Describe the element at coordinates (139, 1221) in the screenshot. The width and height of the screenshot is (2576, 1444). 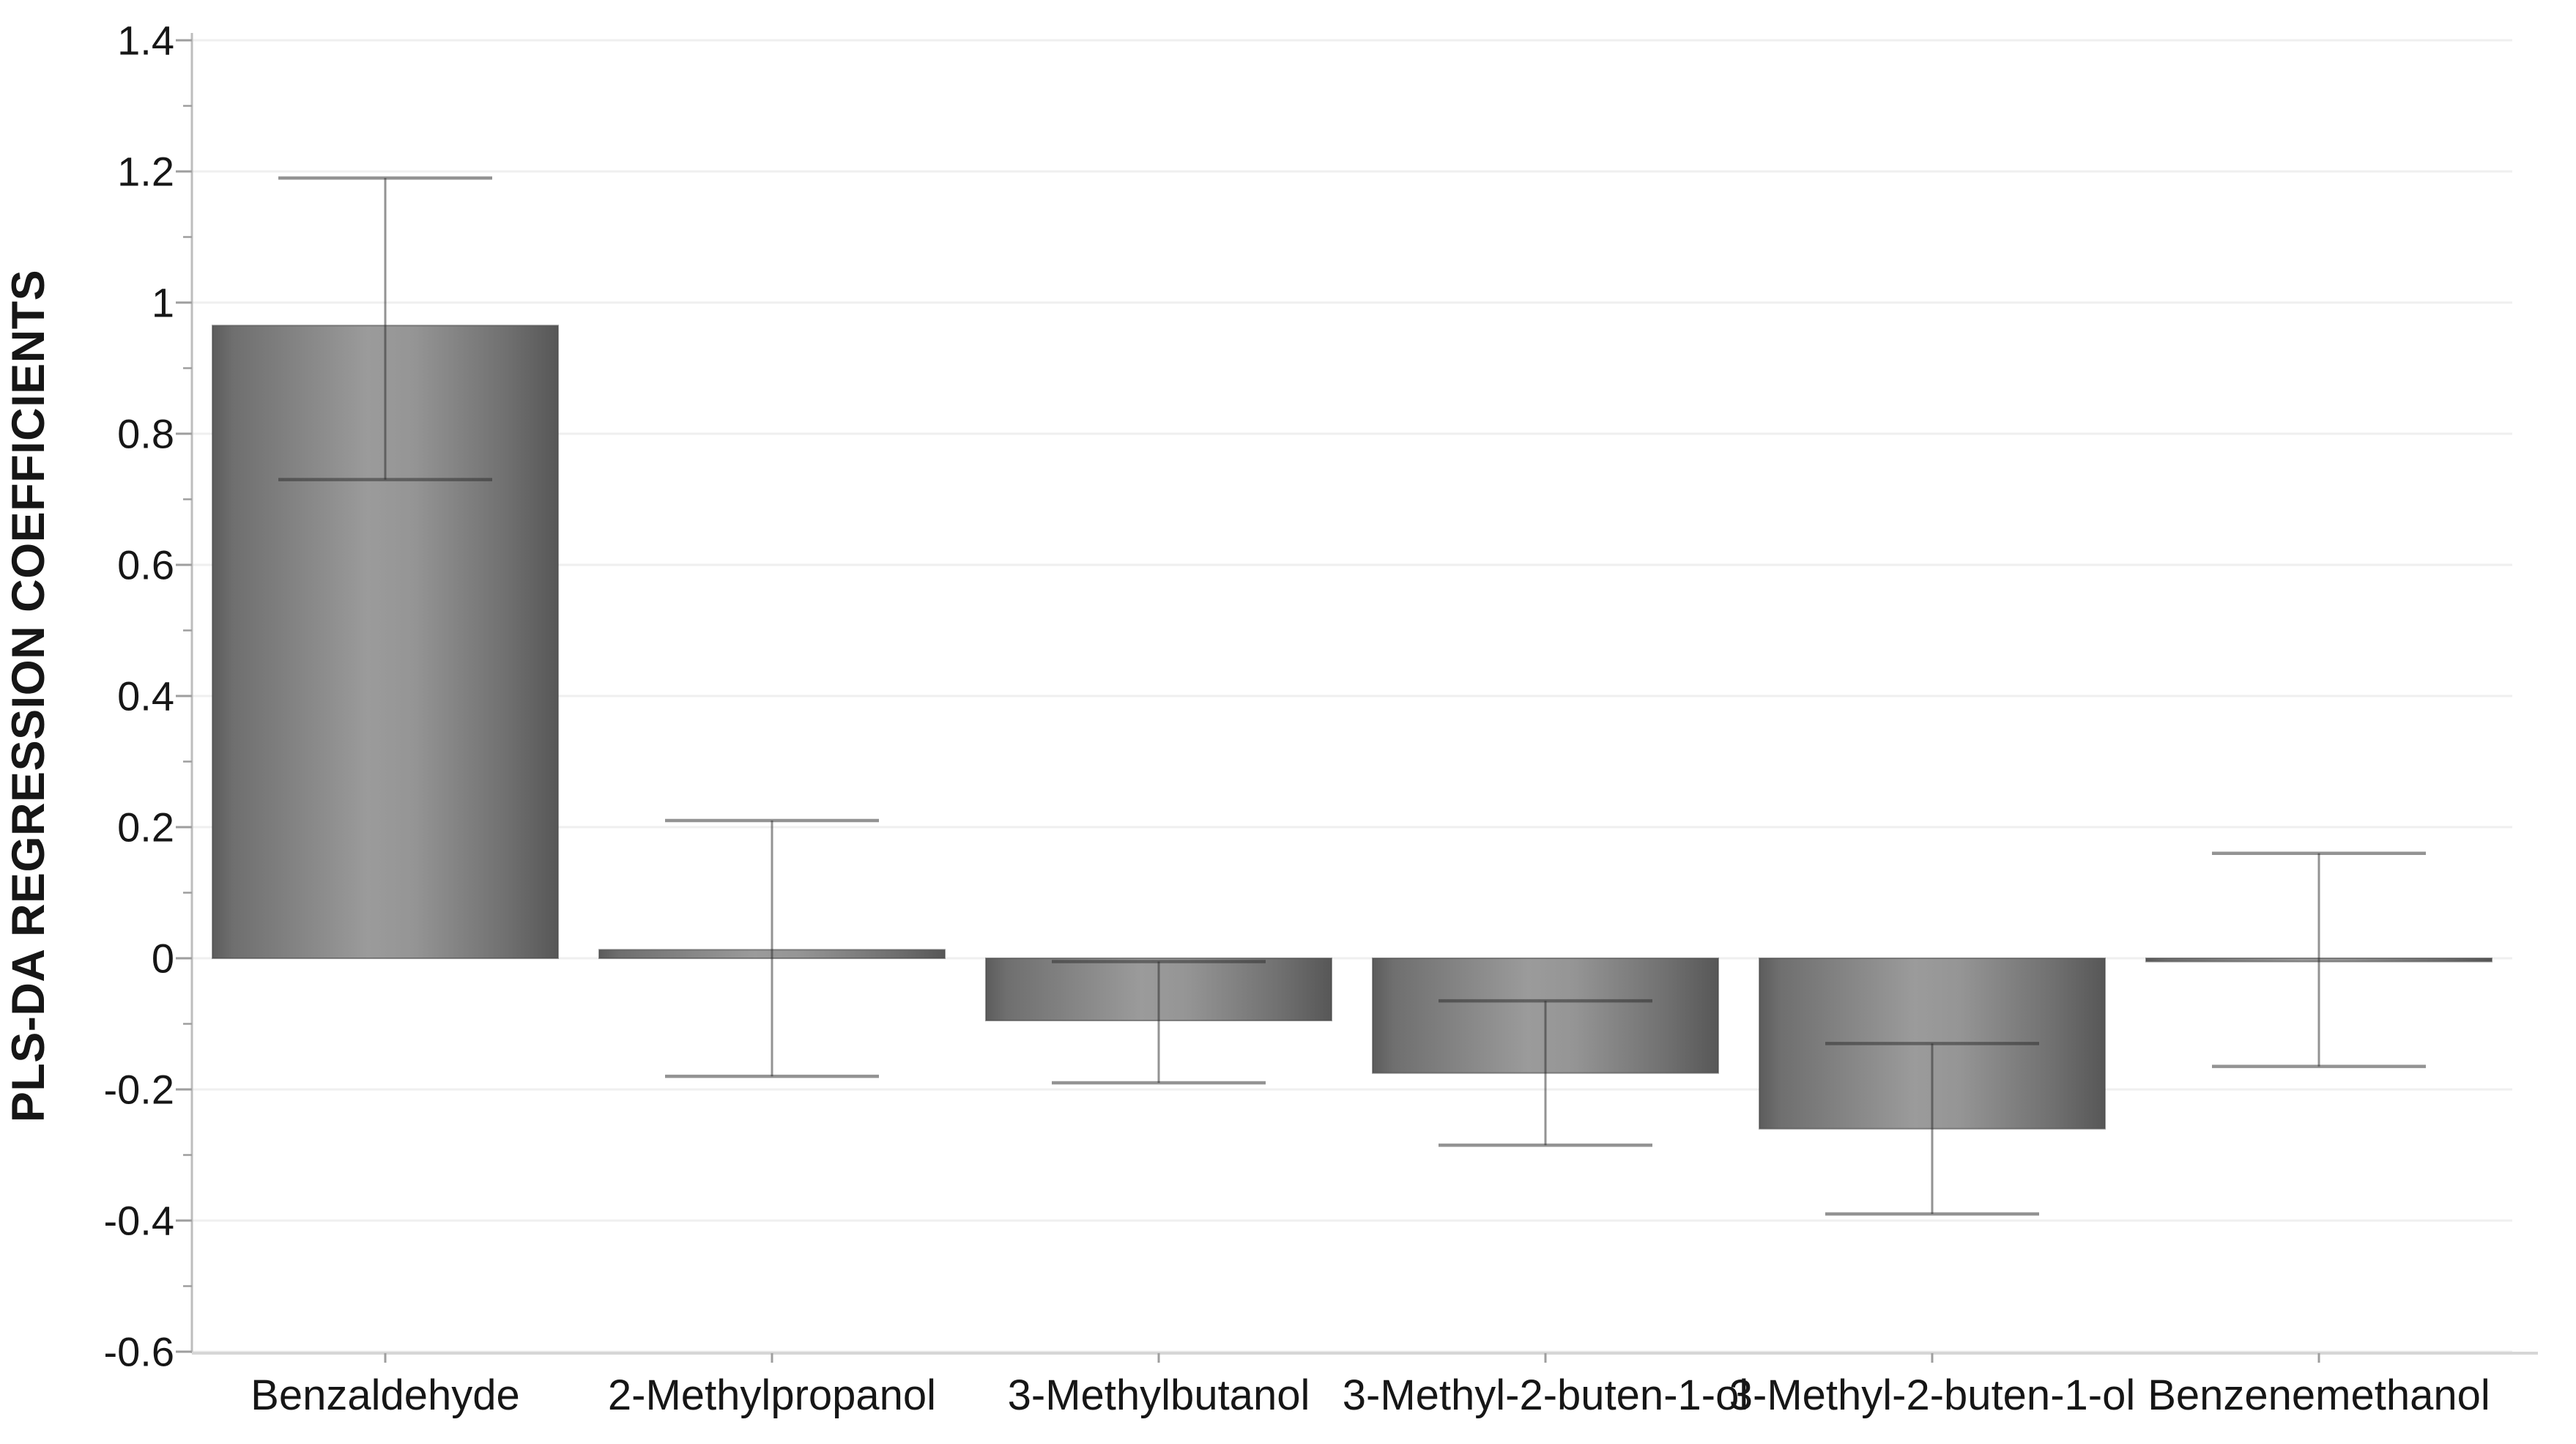
I see `y-tick-label: -0.4` at that location.